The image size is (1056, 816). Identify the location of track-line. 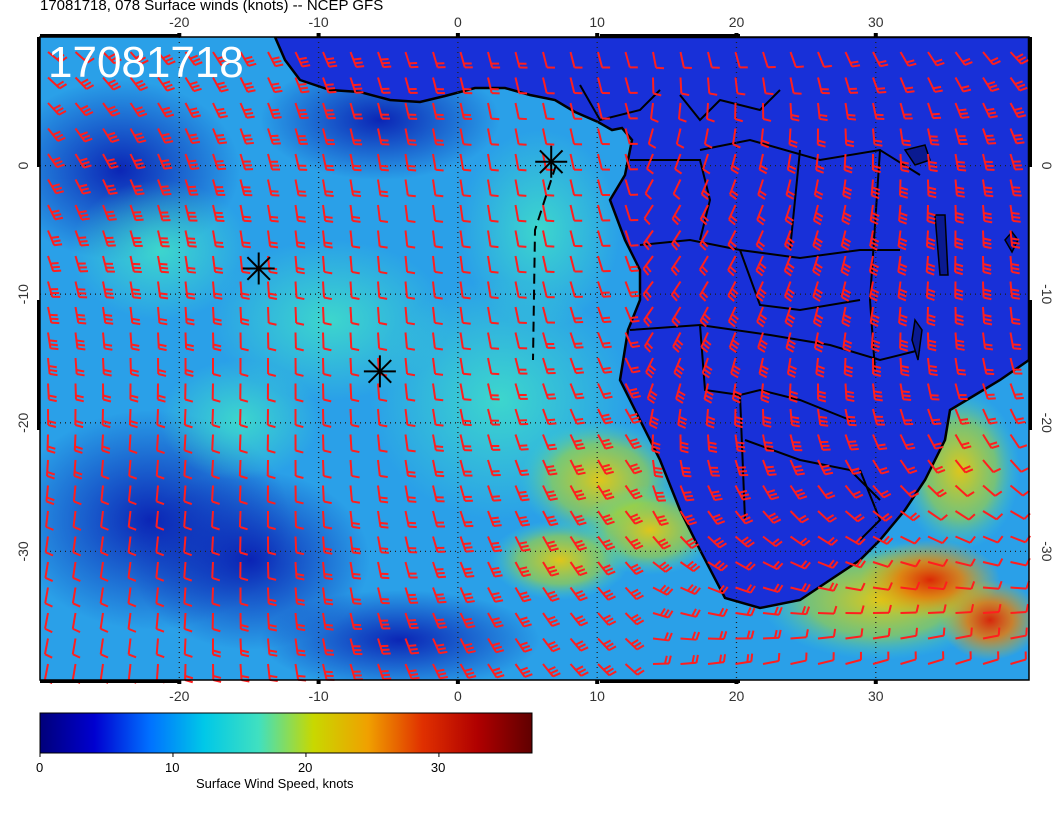
(544, 262).